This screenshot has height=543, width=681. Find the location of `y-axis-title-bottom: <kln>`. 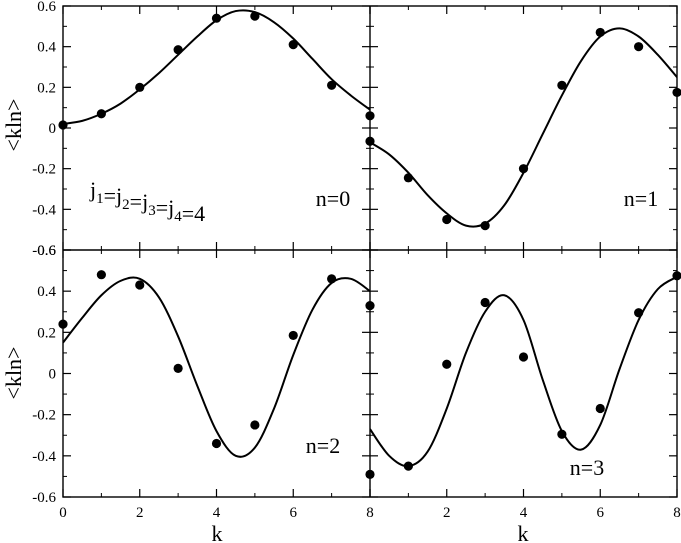

y-axis-title-bottom: <kln> is located at coordinates (13, 373).